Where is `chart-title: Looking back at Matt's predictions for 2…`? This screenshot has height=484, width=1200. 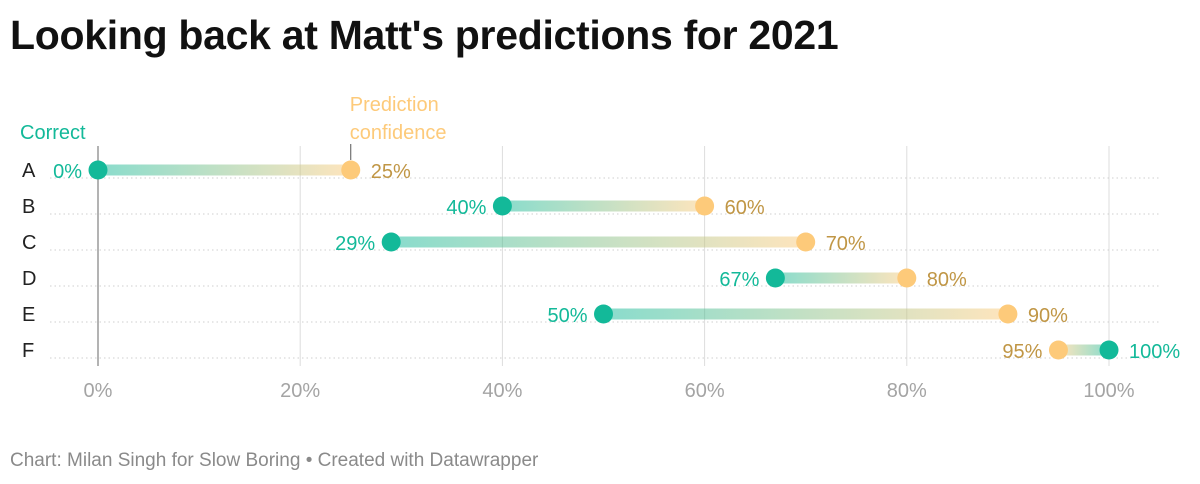 chart-title: Looking back at Matt's predictions for 2… is located at coordinates (424, 35).